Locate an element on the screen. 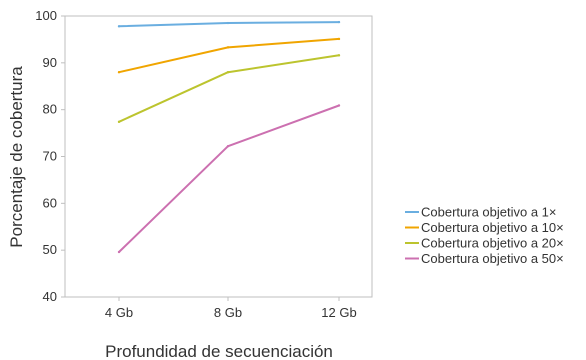 The height and width of the screenshot is (360, 586). y-tick-label: 40 is located at coordinates (50, 296).